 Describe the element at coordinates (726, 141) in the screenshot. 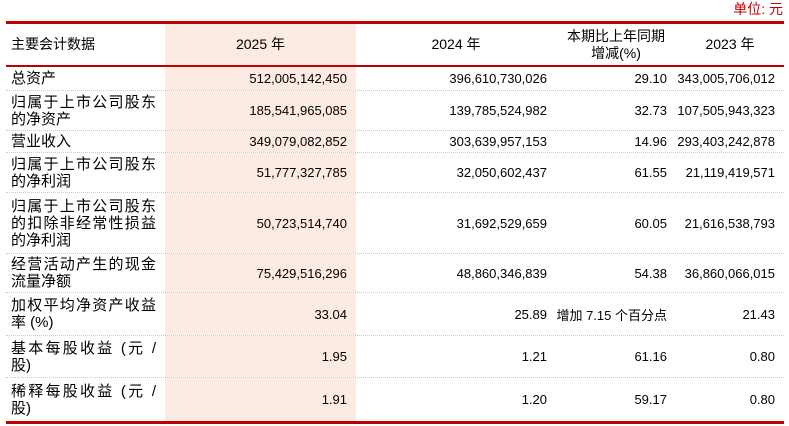

I see `cell-2023: 293,403,242,878` at that location.